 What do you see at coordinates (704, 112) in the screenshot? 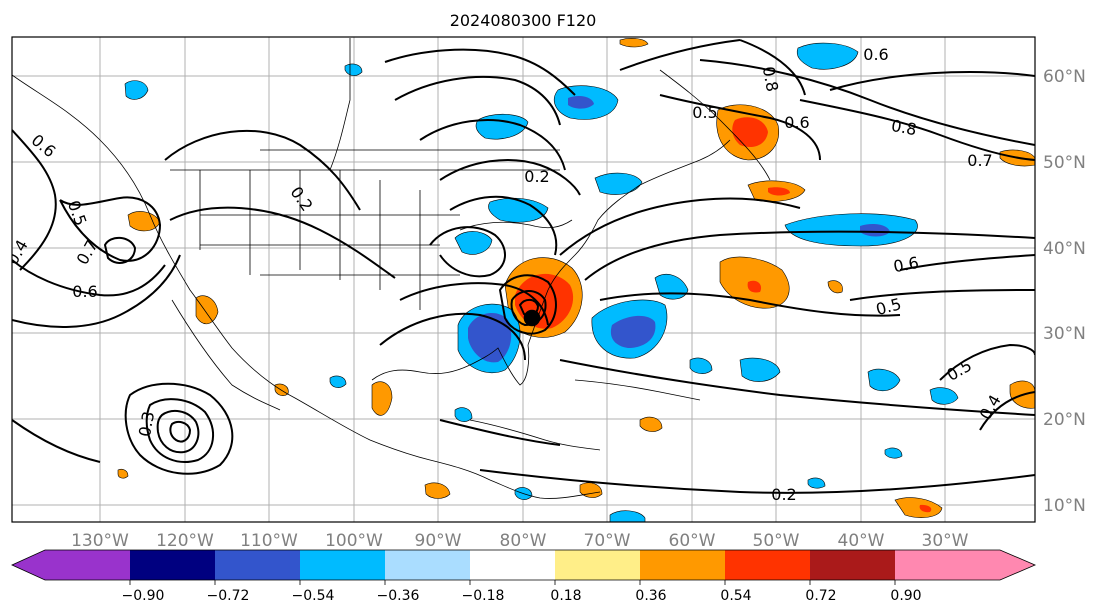
I see `contour-label: 0.5` at bounding box center [704, 112].